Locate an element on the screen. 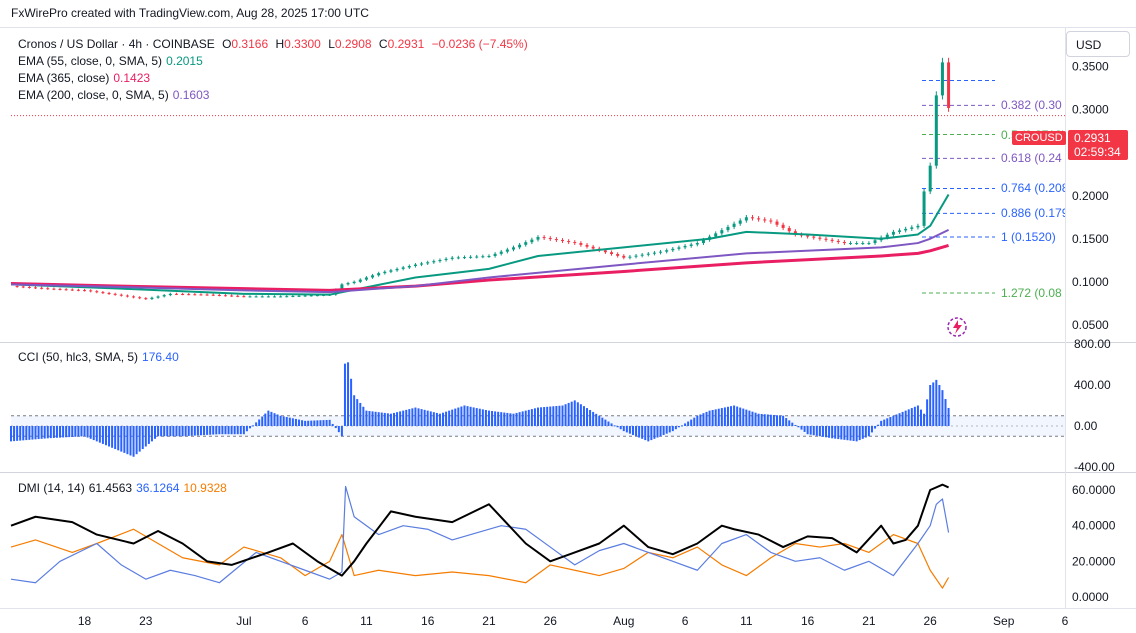  price-tick-label: 0.0500 is located at coordinates (1090, 325).